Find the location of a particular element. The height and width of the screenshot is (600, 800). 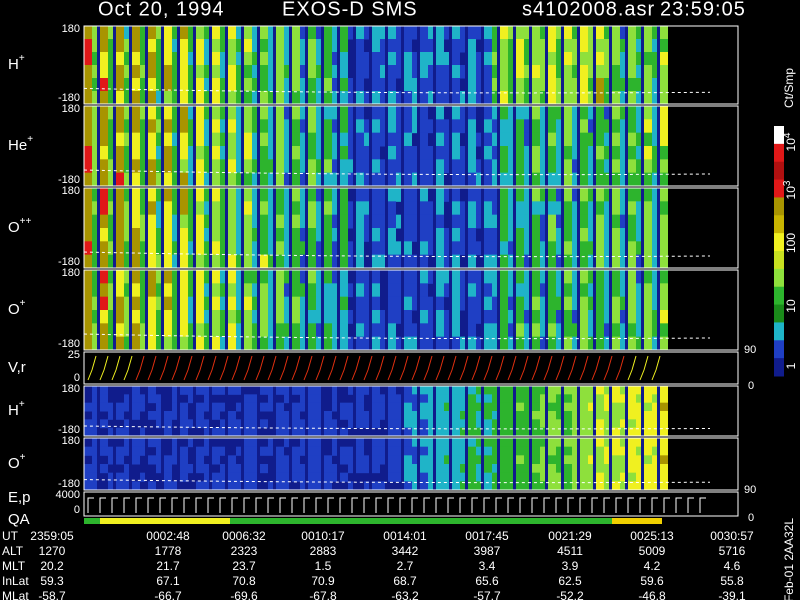

colorbar-tick: 100 is located at coordinates (791, 243).